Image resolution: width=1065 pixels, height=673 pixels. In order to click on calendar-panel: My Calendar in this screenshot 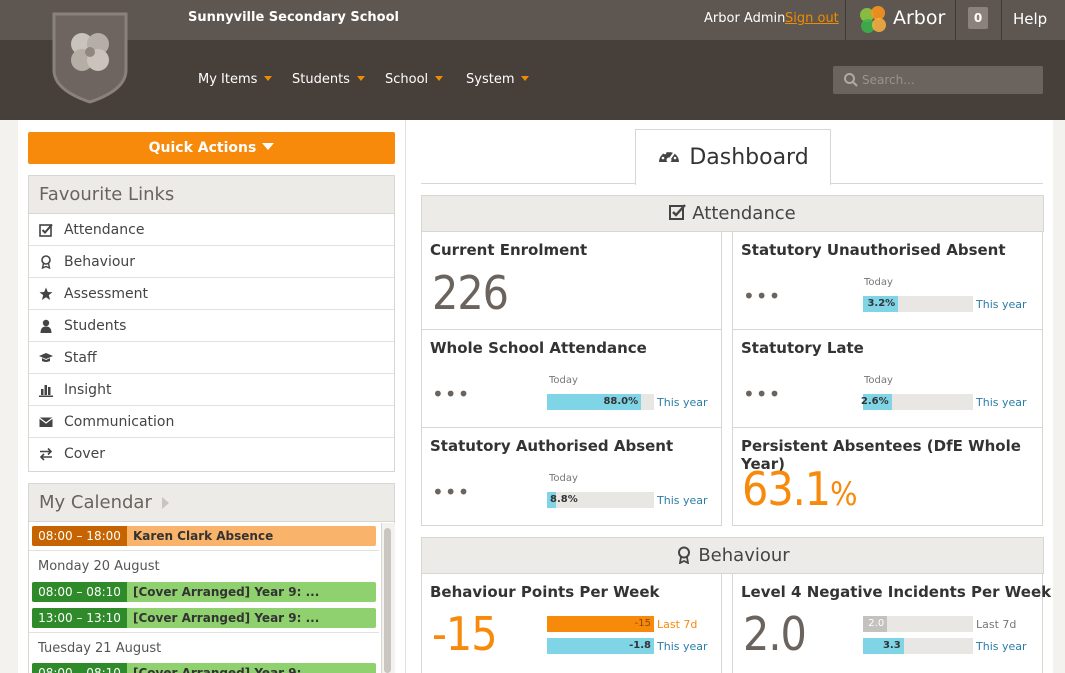, I will do `click(211, 578)`.